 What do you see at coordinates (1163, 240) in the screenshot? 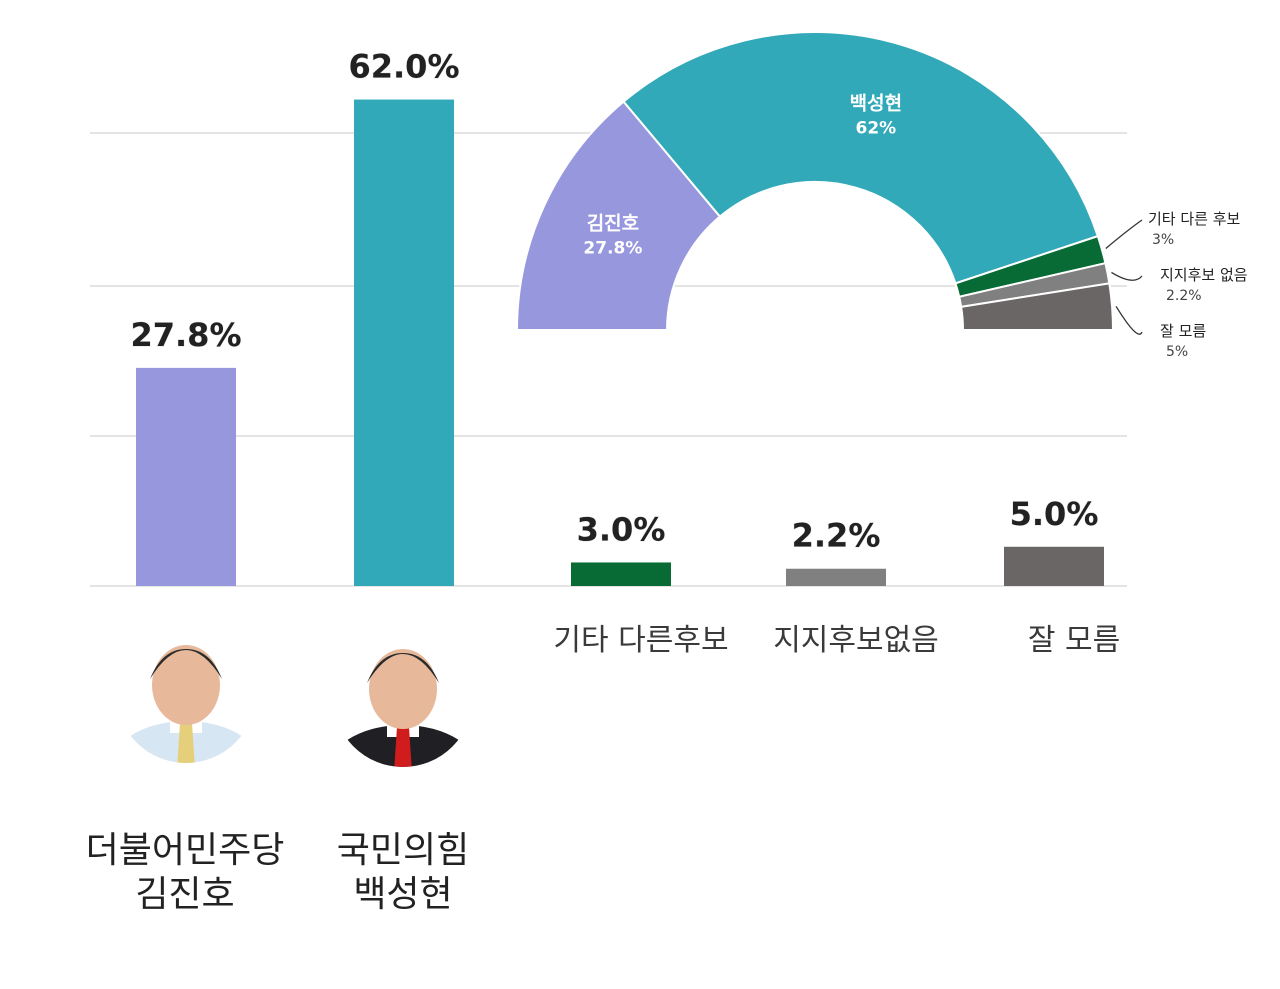
I see `donut-slice-value: 3%` at bounding box center [1163, 240].